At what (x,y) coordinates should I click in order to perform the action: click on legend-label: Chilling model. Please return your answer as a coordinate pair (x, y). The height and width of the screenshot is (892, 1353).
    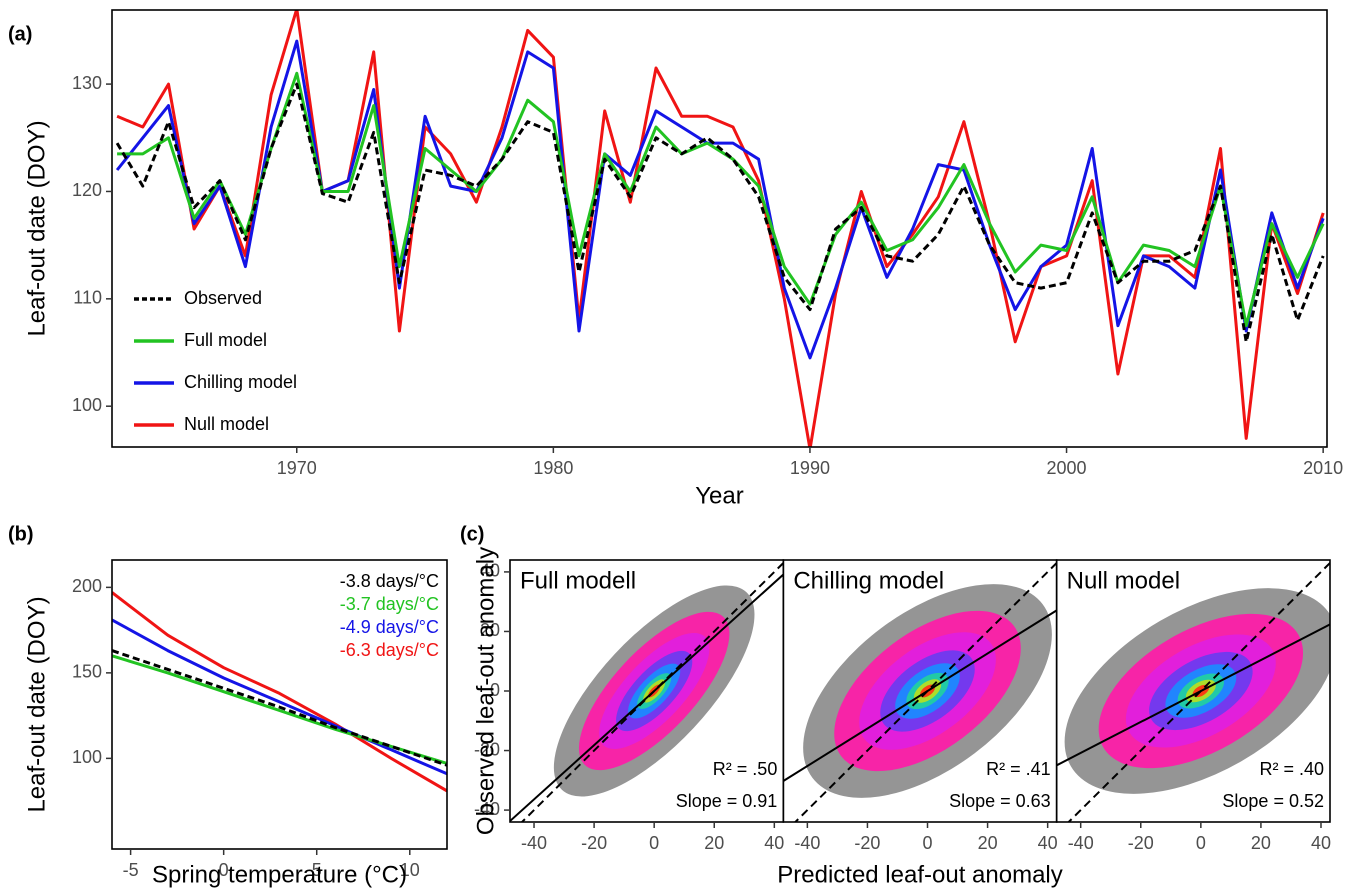
    Looking at the image, I should click on (240, 382).